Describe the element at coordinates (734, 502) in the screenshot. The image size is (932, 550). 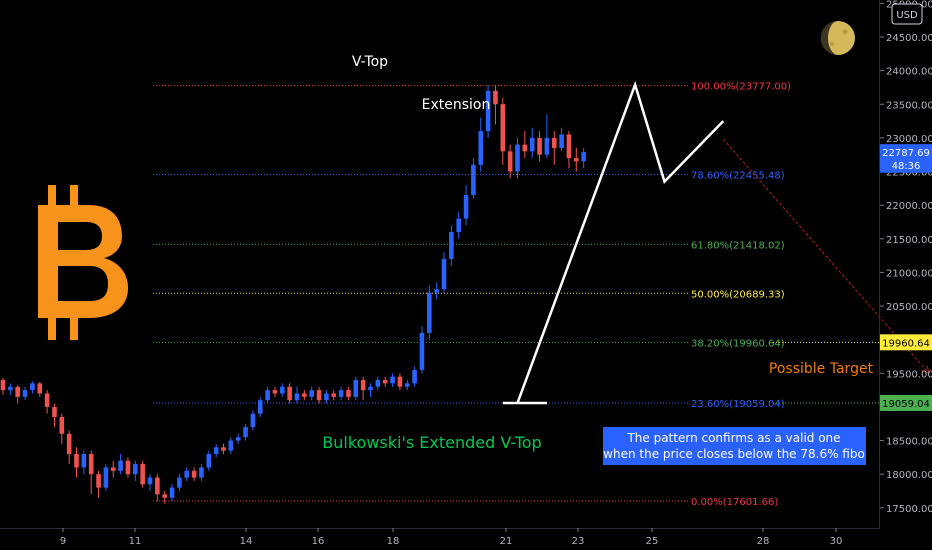
I see `fib-level-label: 0.00%(17601.66)` at that location.